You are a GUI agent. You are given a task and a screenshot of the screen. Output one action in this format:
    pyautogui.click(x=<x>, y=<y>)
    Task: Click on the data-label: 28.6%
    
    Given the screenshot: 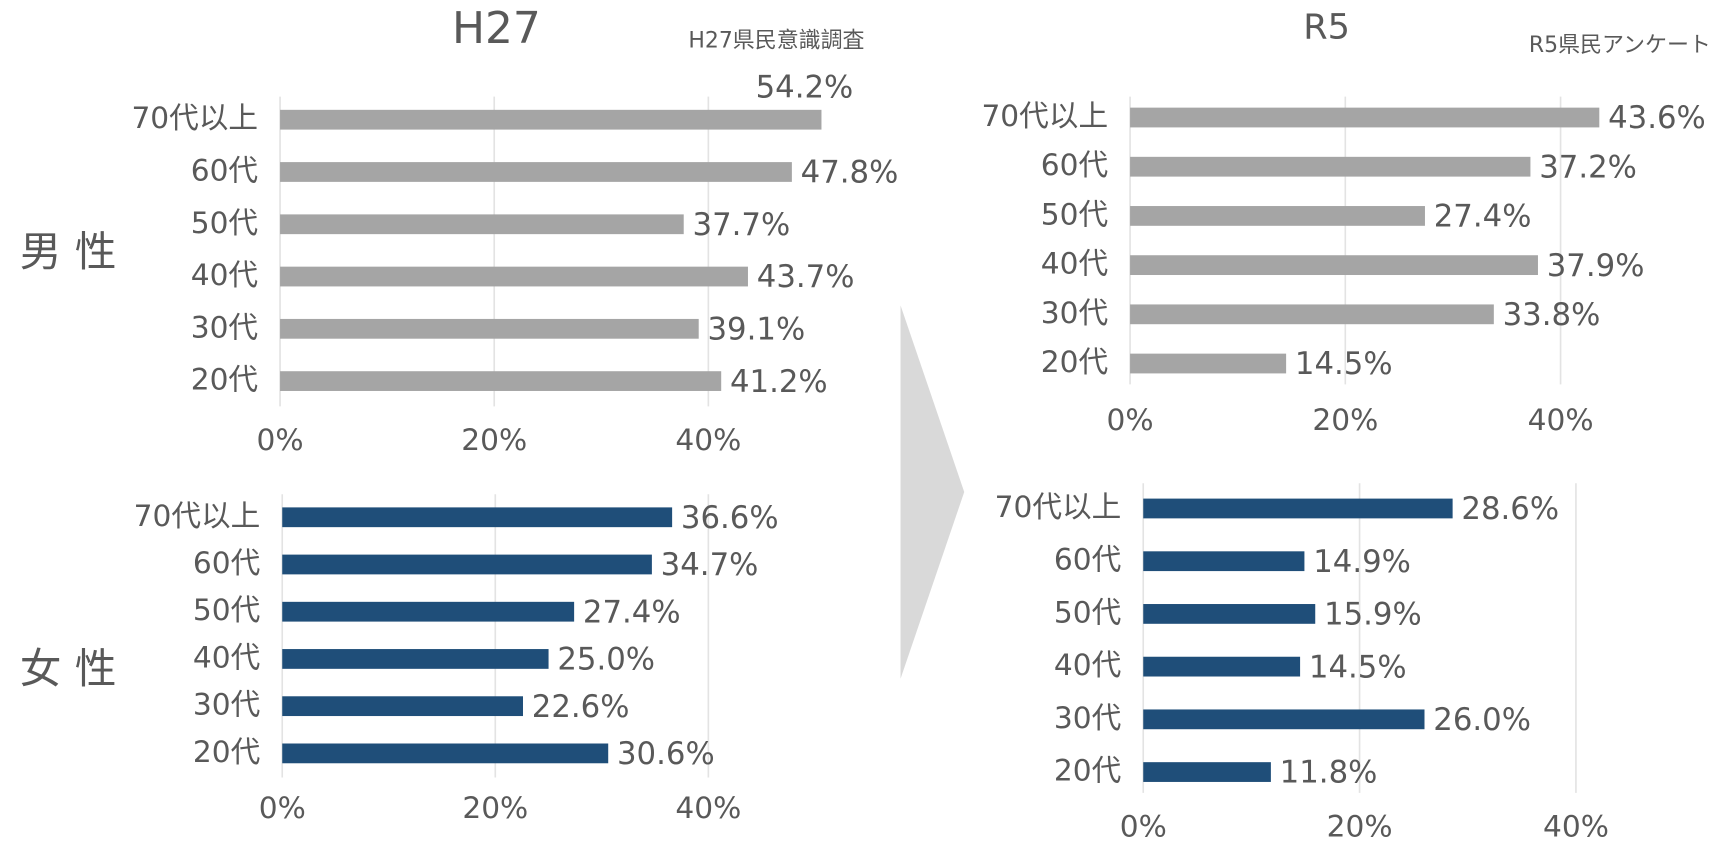 What is the action you would take?
    pyautogui.click(x=1510, y=509)
    